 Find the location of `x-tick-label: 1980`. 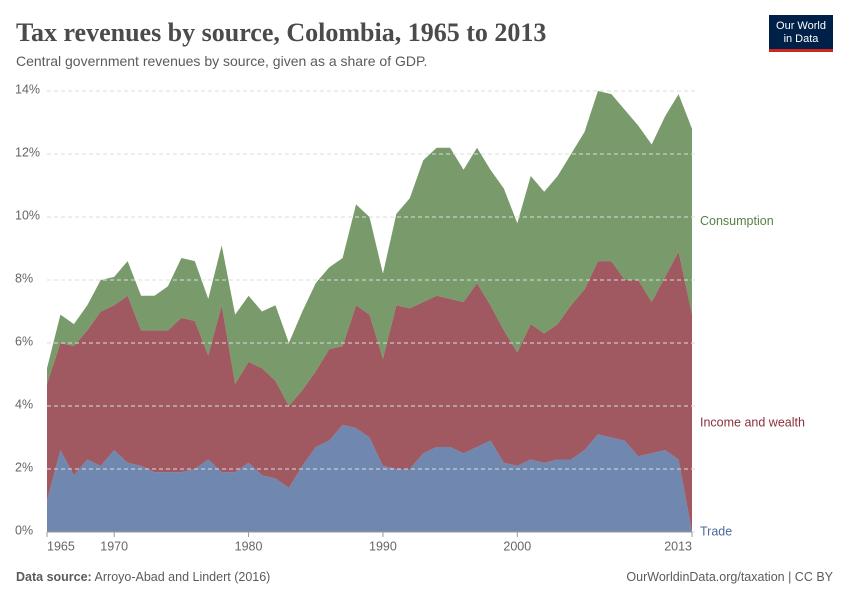

x-tick-label: 1980 is located at coordinates (249, 546).